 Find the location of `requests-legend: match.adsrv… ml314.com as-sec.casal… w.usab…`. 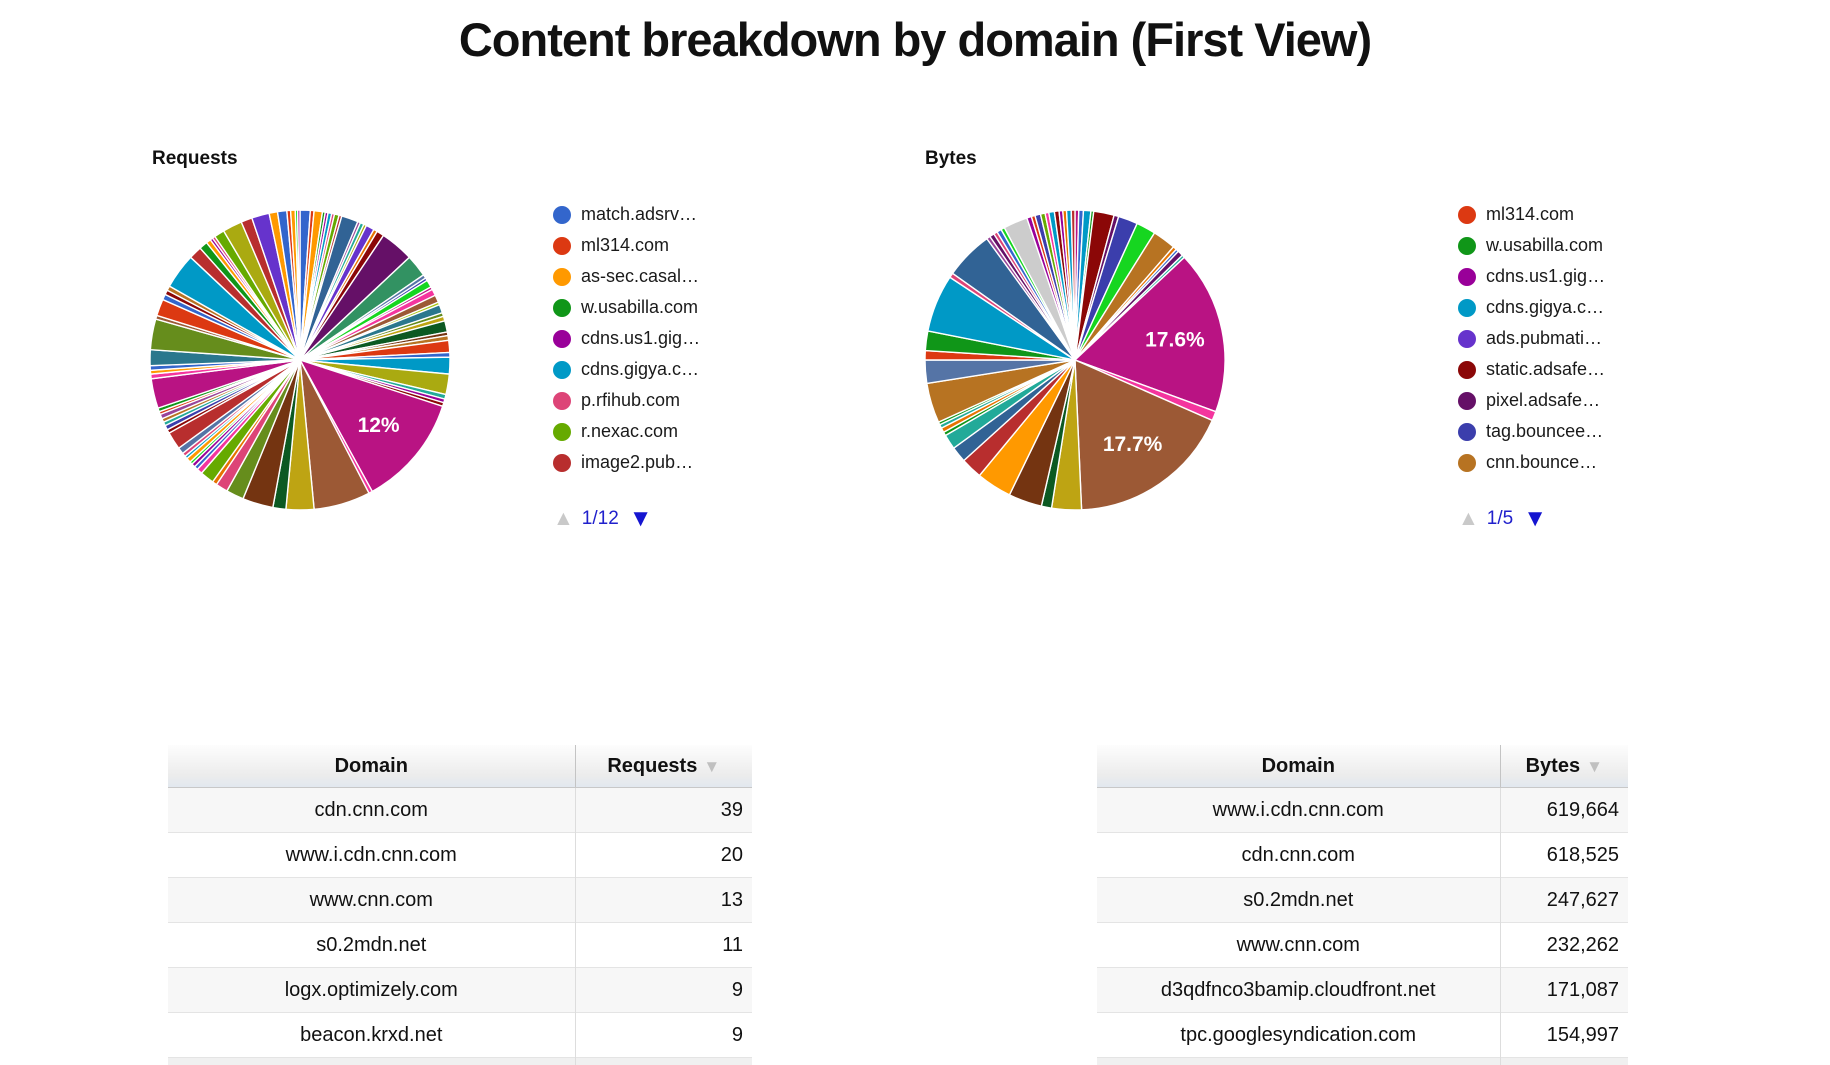

requests-legend: match.adsrv… ml314.com as-sec.casal… w.usab… is located at coordinates (626, 338).